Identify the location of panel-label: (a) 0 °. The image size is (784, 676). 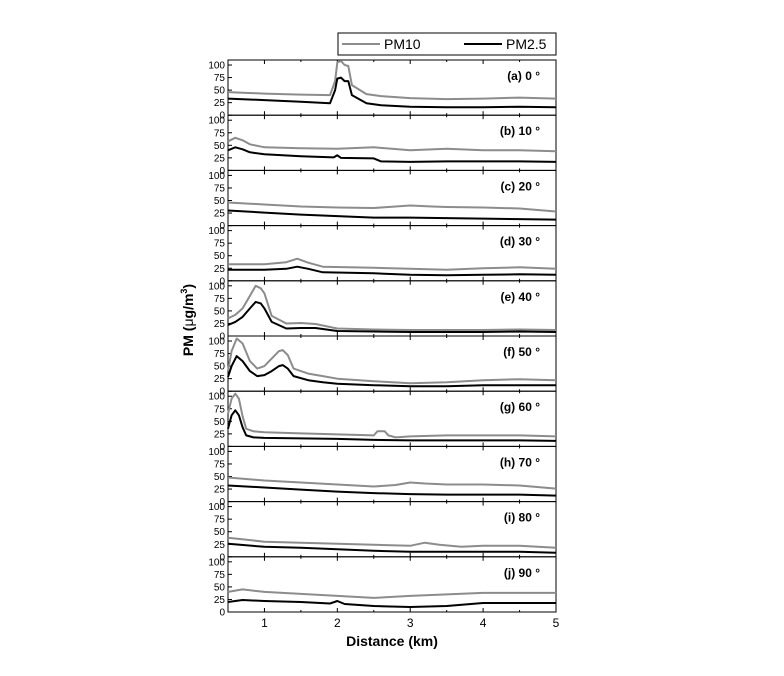
(523, 76).